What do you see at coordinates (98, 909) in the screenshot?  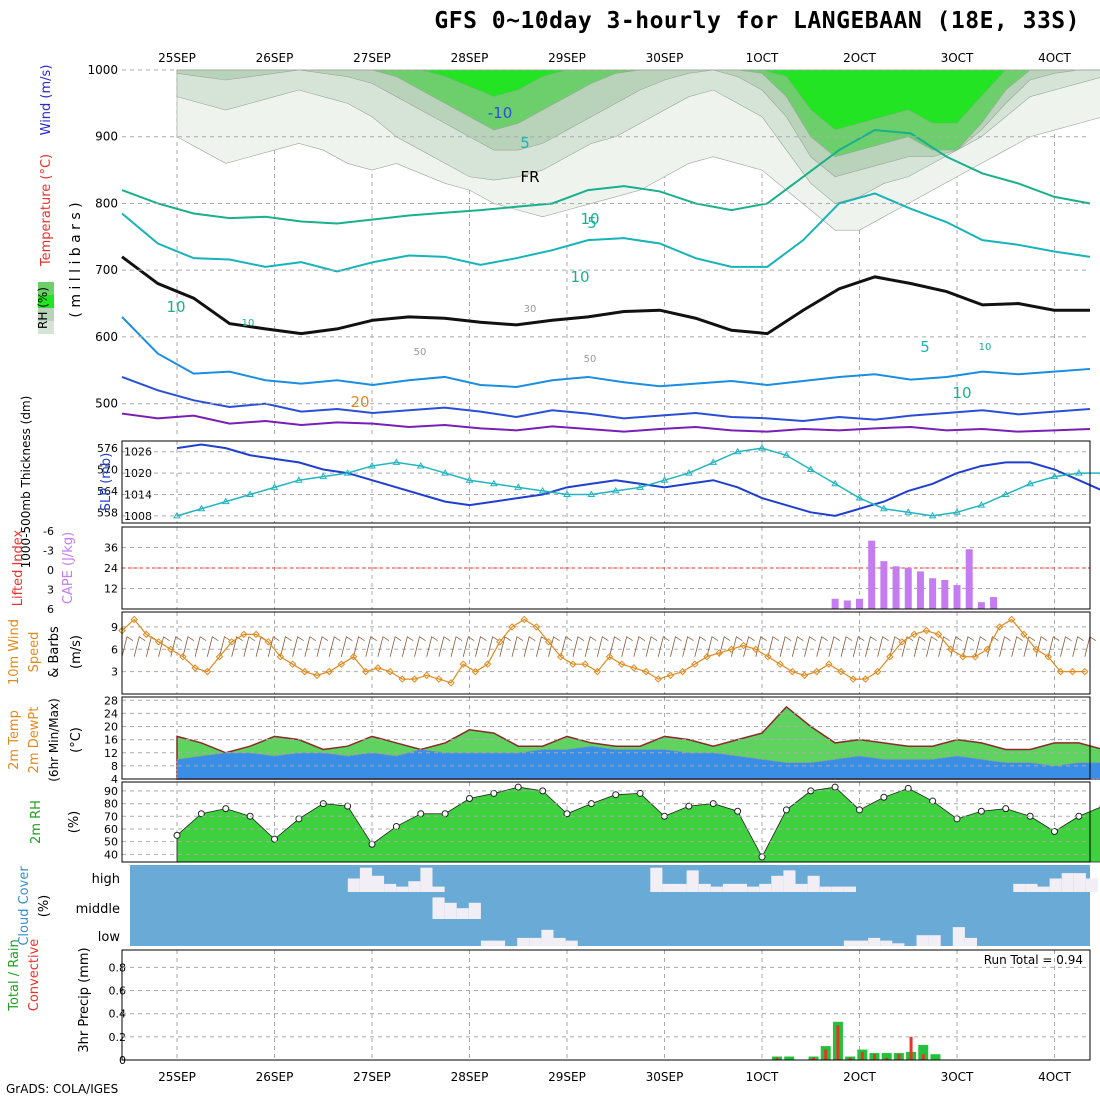 I see `cloud-level-label: middle` at bounding box center [98, 909].